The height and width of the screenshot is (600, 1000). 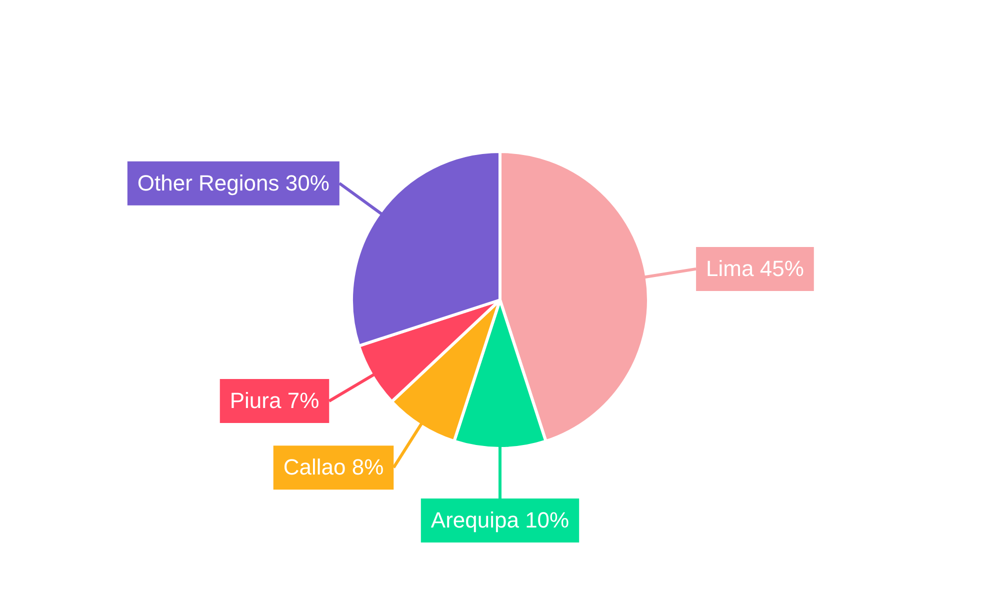 What do you see at coordinates (333, 467) in the screenshot?
I see `slice-label: Callao 8%` at bounding box center [333, 467].